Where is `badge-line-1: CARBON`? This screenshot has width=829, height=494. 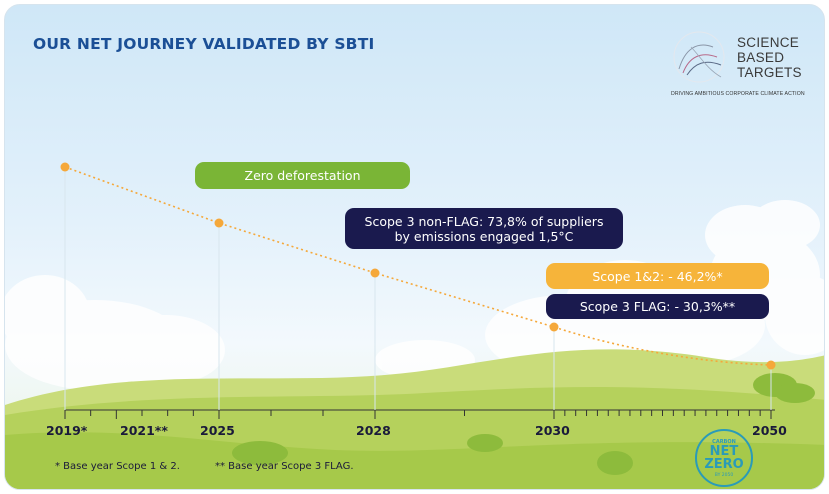 badge-line-1: CARBON is located at coordinates (724, 442).